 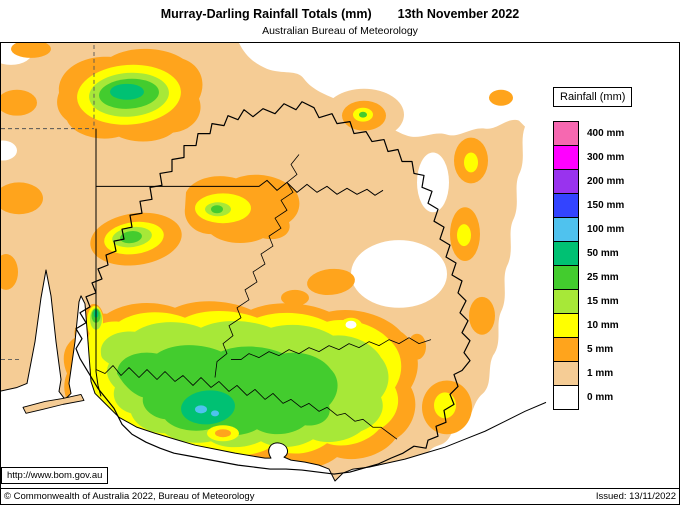 I want to click on legend-entry: 10 mm, so click(x=614, y=325).